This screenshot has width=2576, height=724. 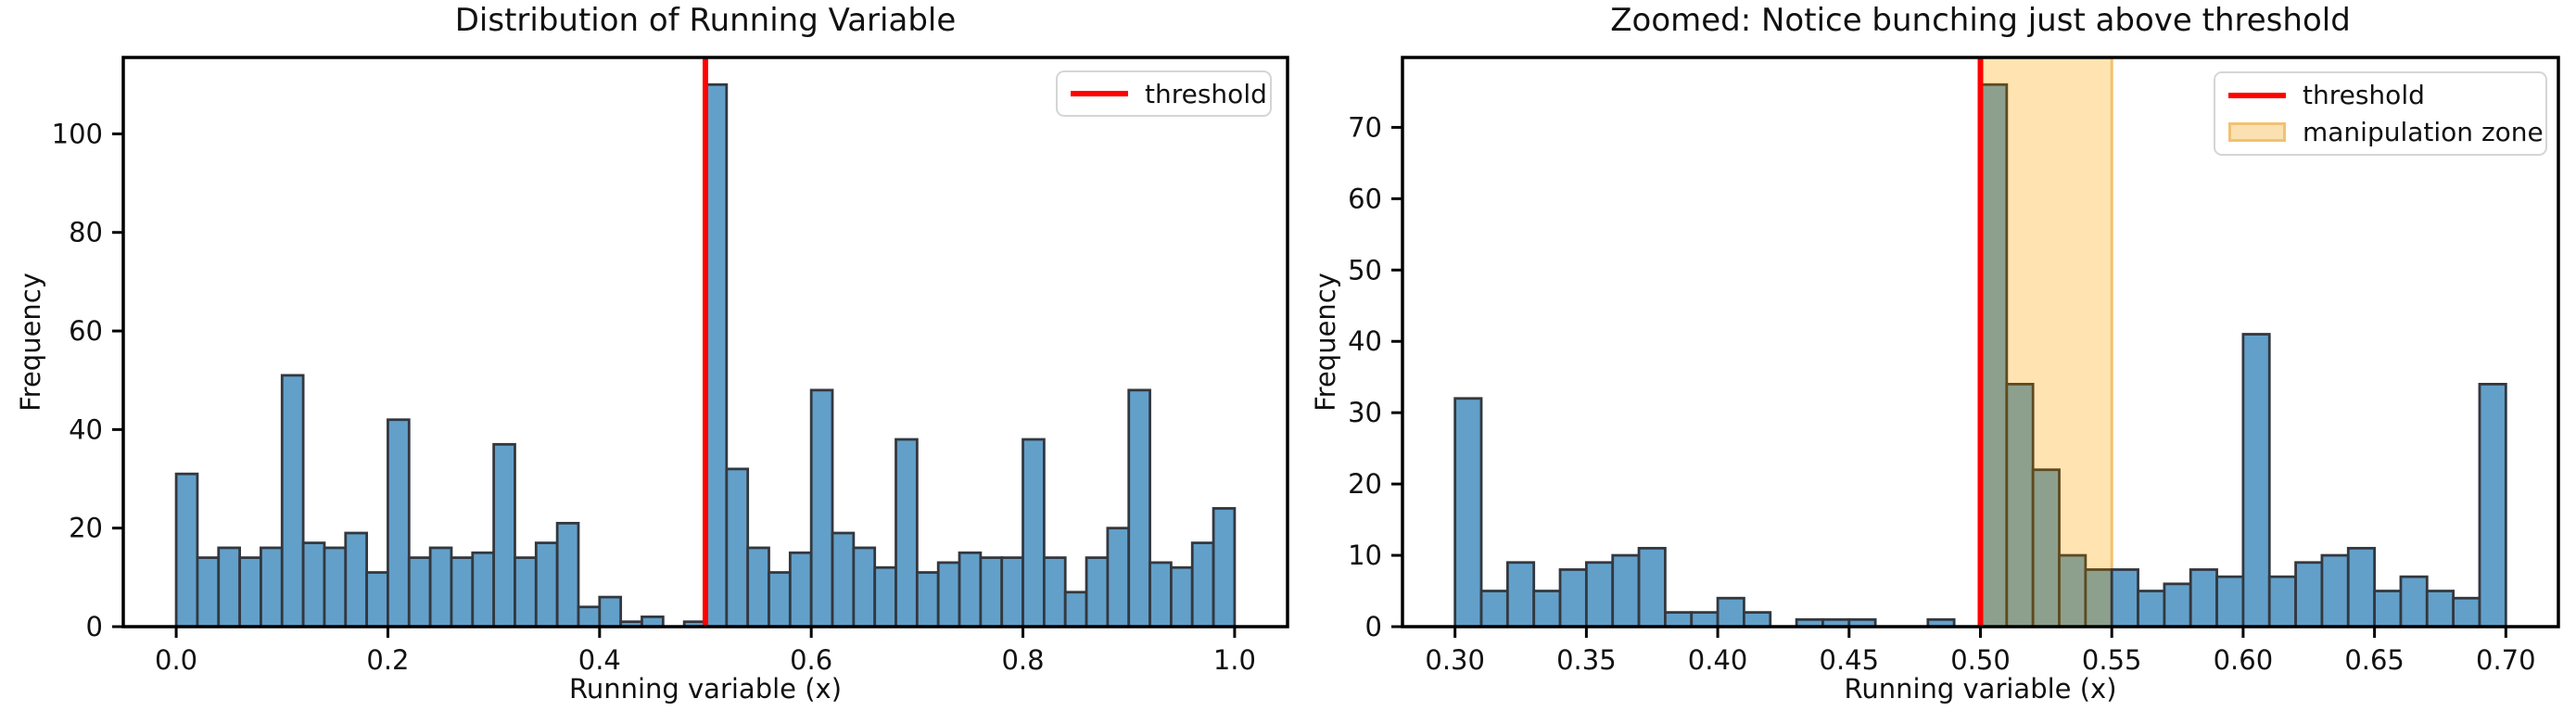 What do you see at coordinates (1365, 341) in the screenshot?
I see `y-tick-label: 40` at bounding box center [1365, 341].